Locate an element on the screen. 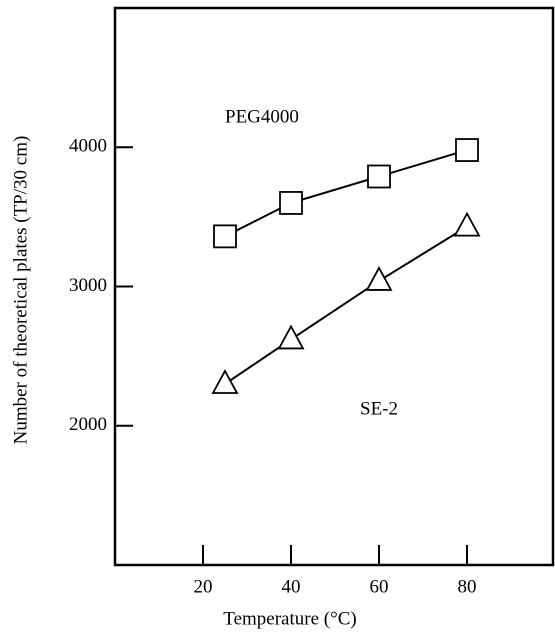 The height and width of the screenshot is (639, 555). y-tick-label: 3000 is located at coordinates (88, 285).